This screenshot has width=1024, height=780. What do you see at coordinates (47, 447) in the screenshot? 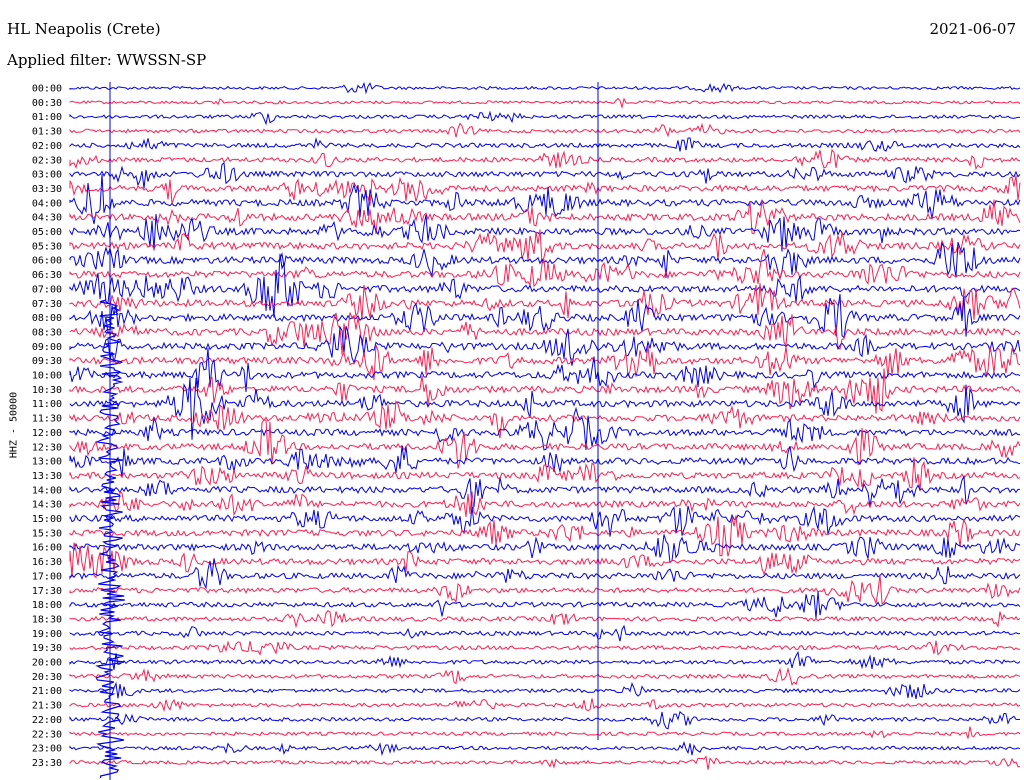
I see `row-time-label: 12:30` at bounding box center [47, 447].